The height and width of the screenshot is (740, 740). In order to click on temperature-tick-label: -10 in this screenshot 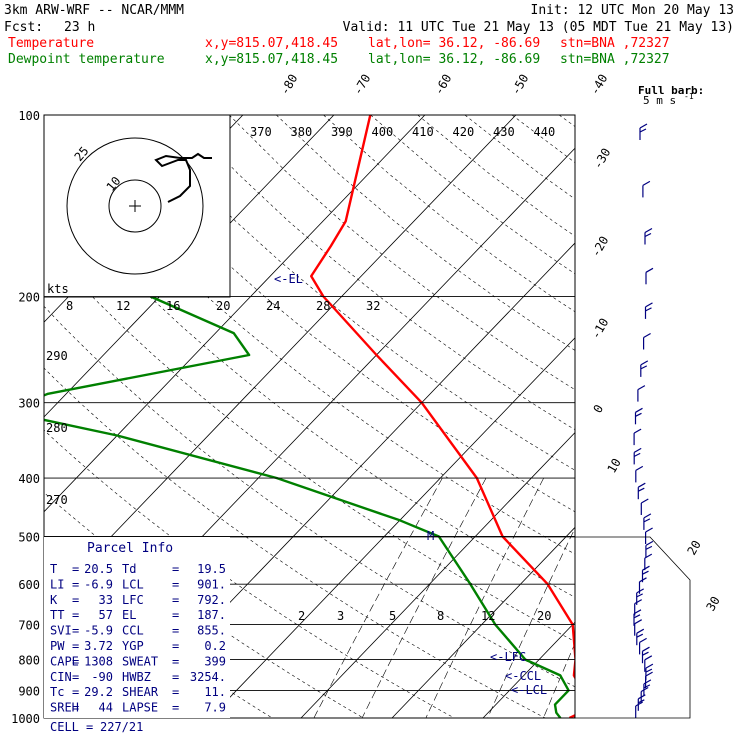, I will do `click(599, 329)`.